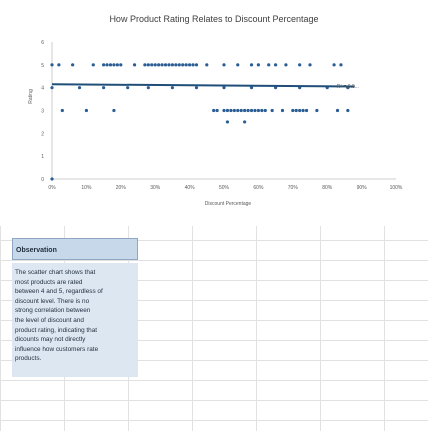 The height and width of the screenshot is (431, 428). What do you see at coordinates (31, 96) in the screenshot?
I see `y-axis-title: Rating` at bounding box center [31, 96].